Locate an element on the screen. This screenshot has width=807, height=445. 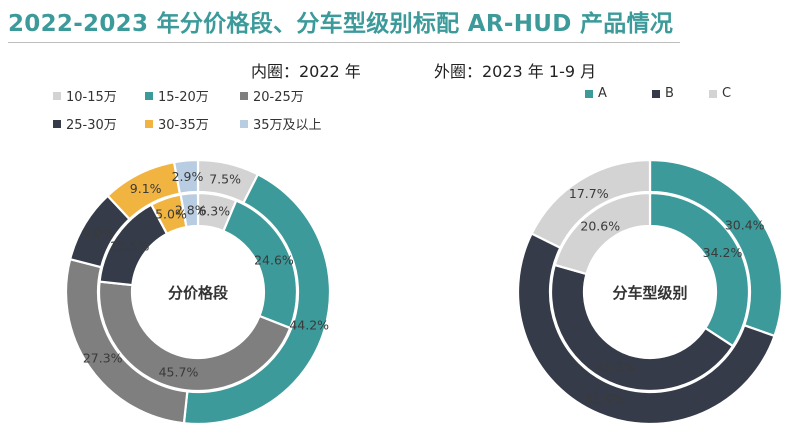
outer-slice-label-6: 2.9% is located at coordinates (188, 176).